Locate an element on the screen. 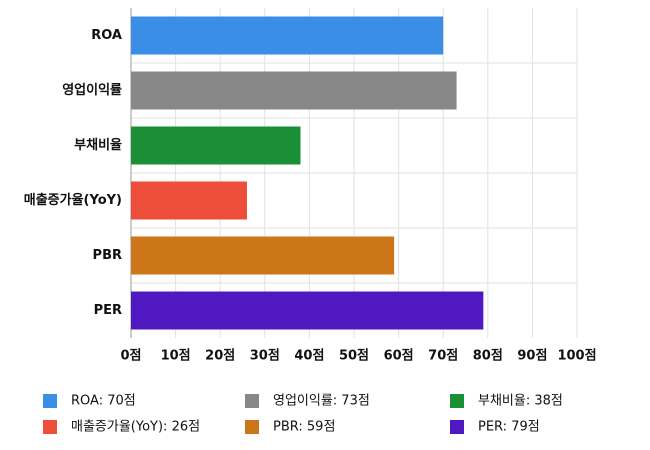 The image size is (650, 450). y-tick-label: 매출증가율(YoY) is located at coordinates (73, 200).